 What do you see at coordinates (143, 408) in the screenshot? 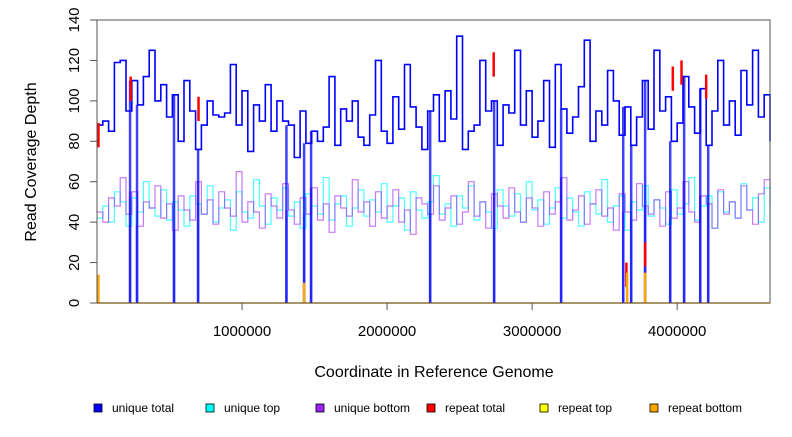
I see `legend-label: unique total` at bounding box center [143, 408].